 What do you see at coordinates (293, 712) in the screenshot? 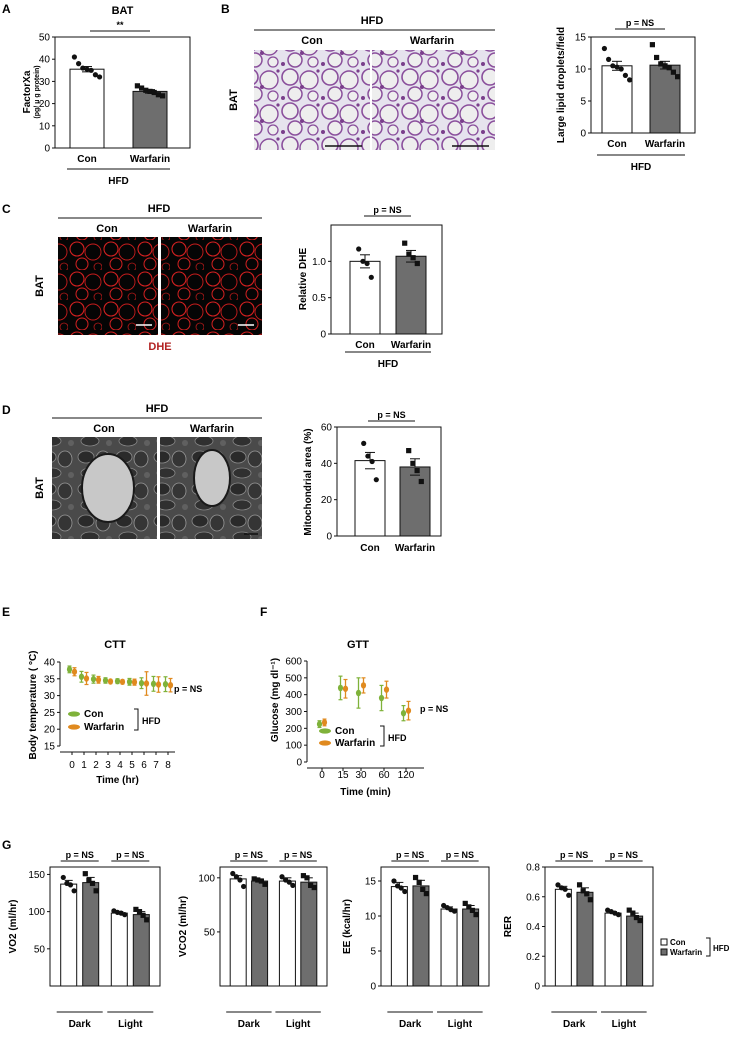
I see `chart-f-y-tick-label: 300` at bounding box center [293, 712].